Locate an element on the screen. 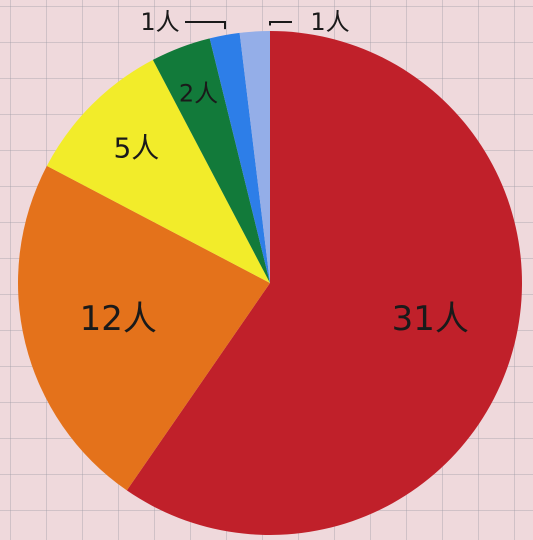 The height and width of the screenshot is (540, 533). slice-label: 5人 is located at coordinates (136, 147).